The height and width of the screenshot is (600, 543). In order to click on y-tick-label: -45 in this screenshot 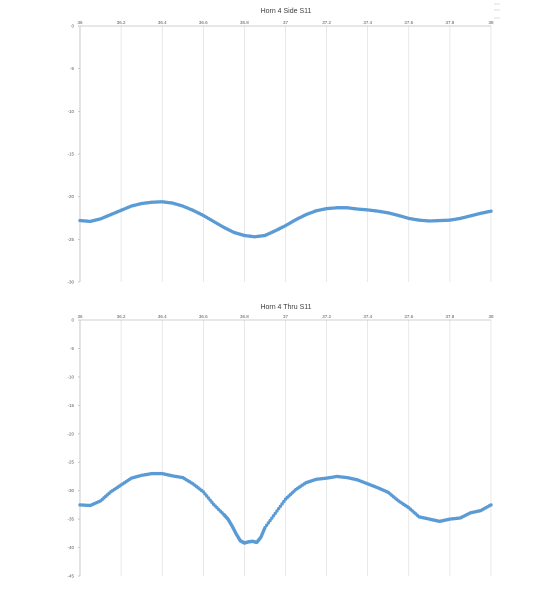, I will do `click(70, 576)`.